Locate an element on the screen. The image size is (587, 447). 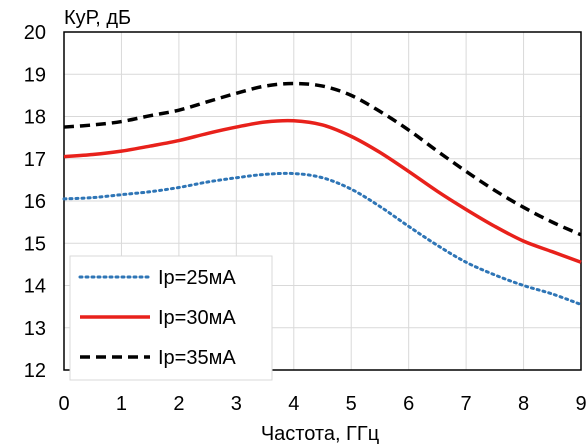
y-tick-label-13: 13 is located at coordinates (35, 329).